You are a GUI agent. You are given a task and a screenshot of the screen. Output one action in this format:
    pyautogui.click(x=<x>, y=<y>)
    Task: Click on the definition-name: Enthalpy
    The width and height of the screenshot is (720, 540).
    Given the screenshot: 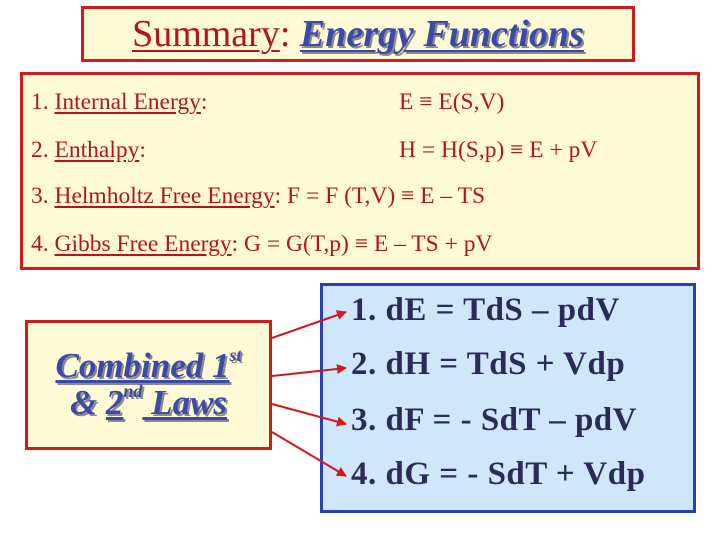 What is the action you would take?
    pyautogui.click(x=97, y=150)
    